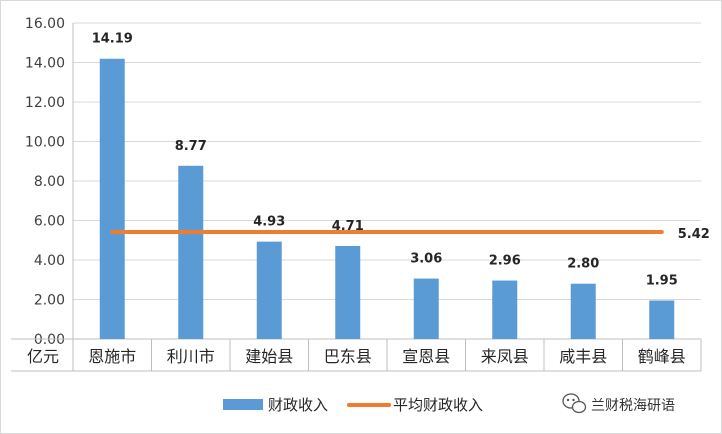  I want to click on legend-swatch-bar, so click(243, 404).